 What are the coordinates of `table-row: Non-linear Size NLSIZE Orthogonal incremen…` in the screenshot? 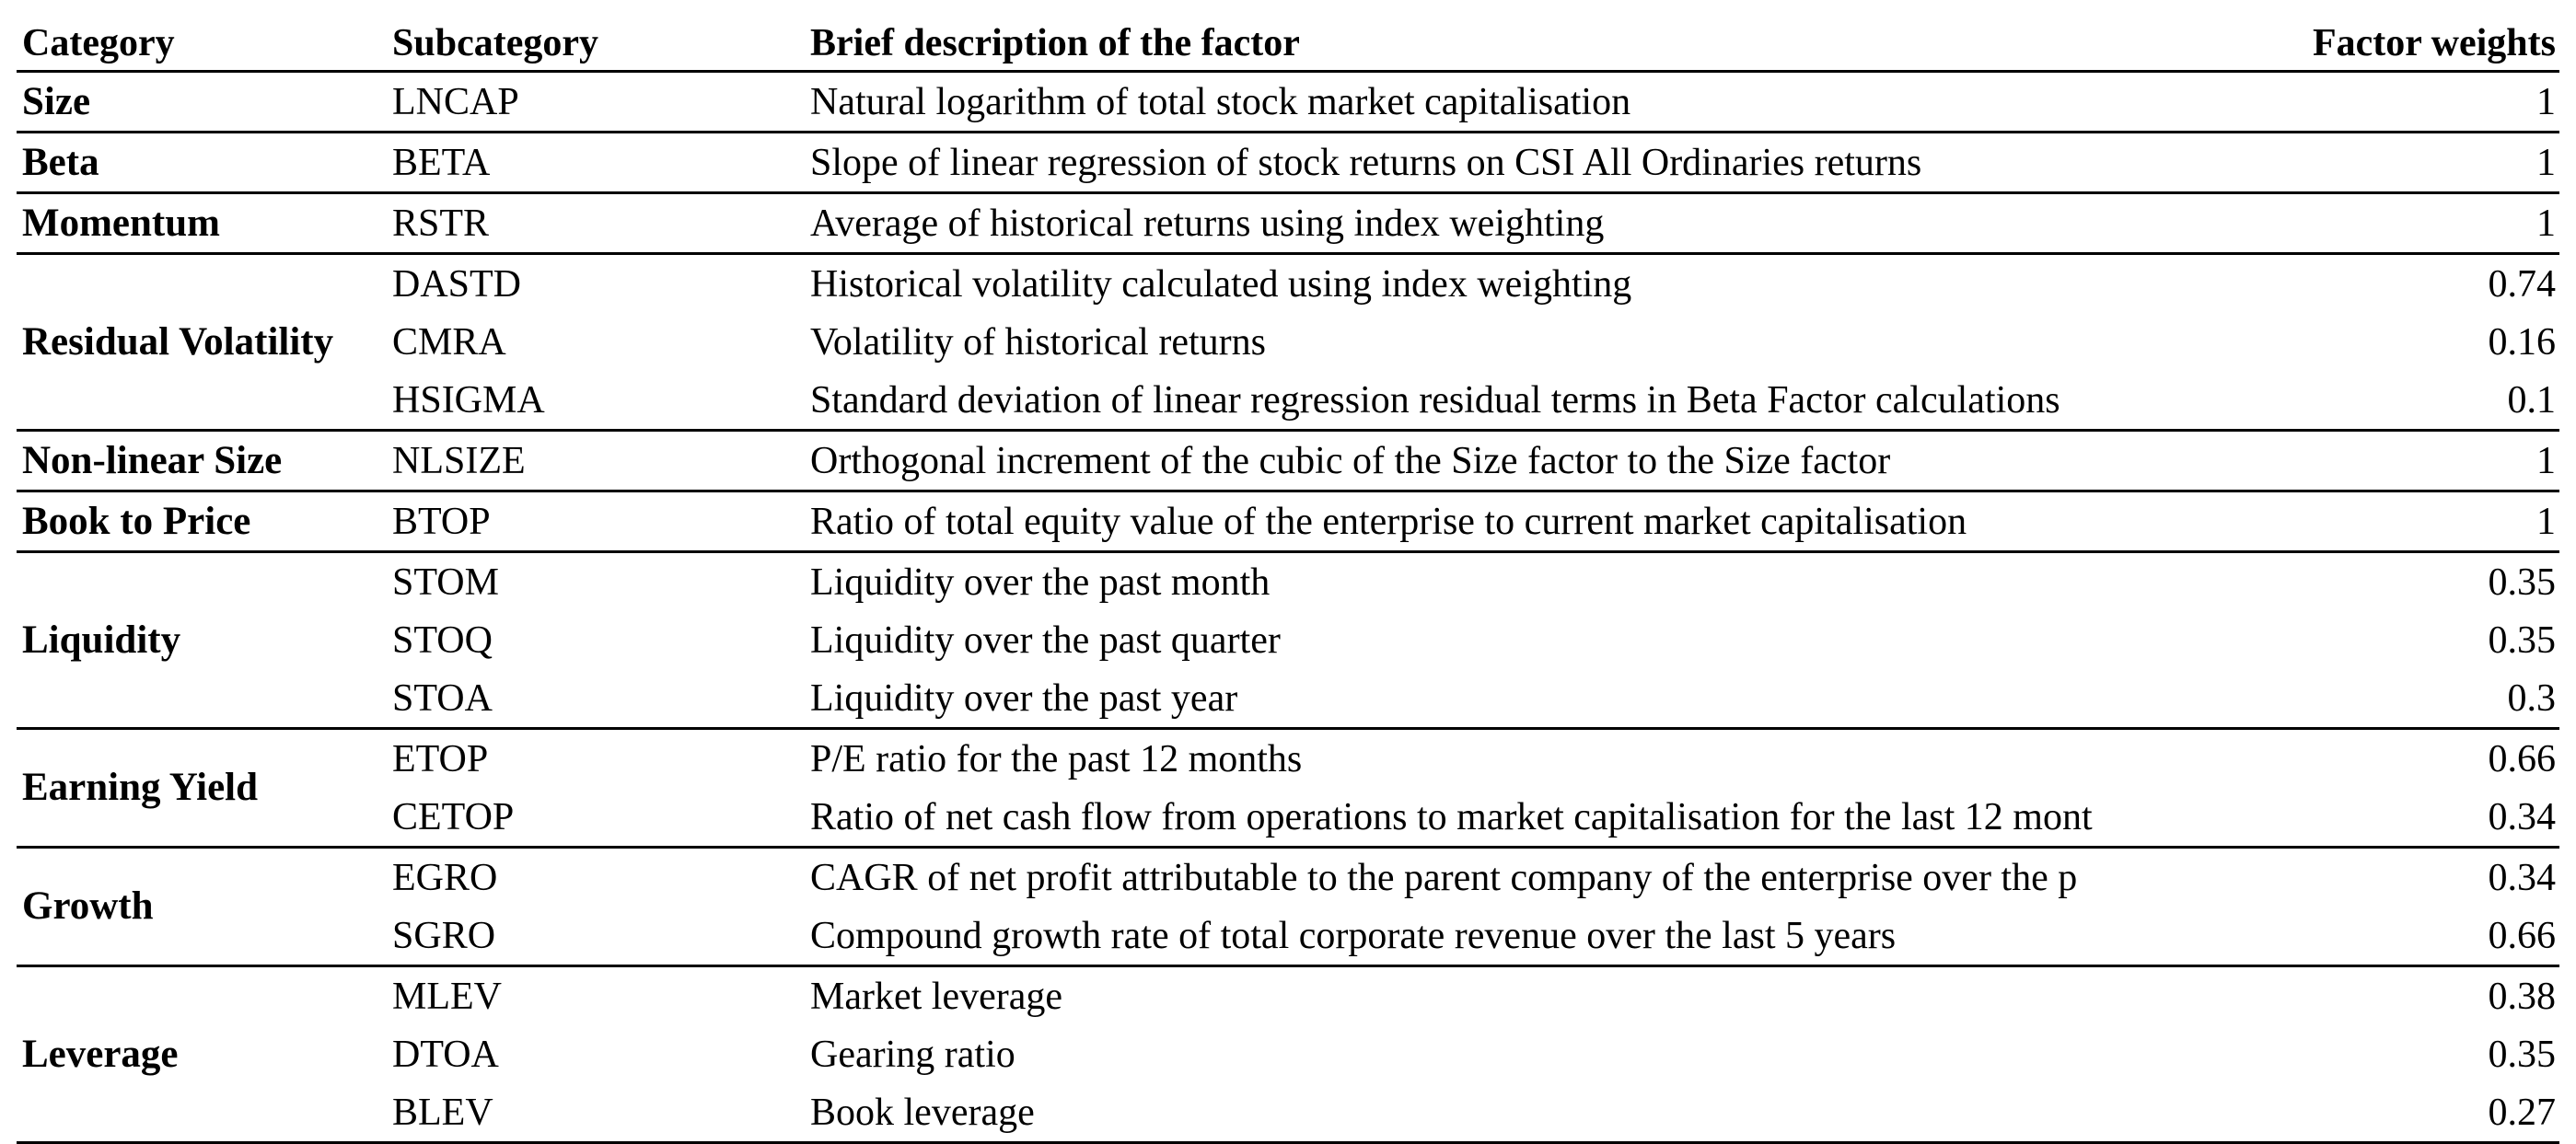 It's located at (1288, 461).